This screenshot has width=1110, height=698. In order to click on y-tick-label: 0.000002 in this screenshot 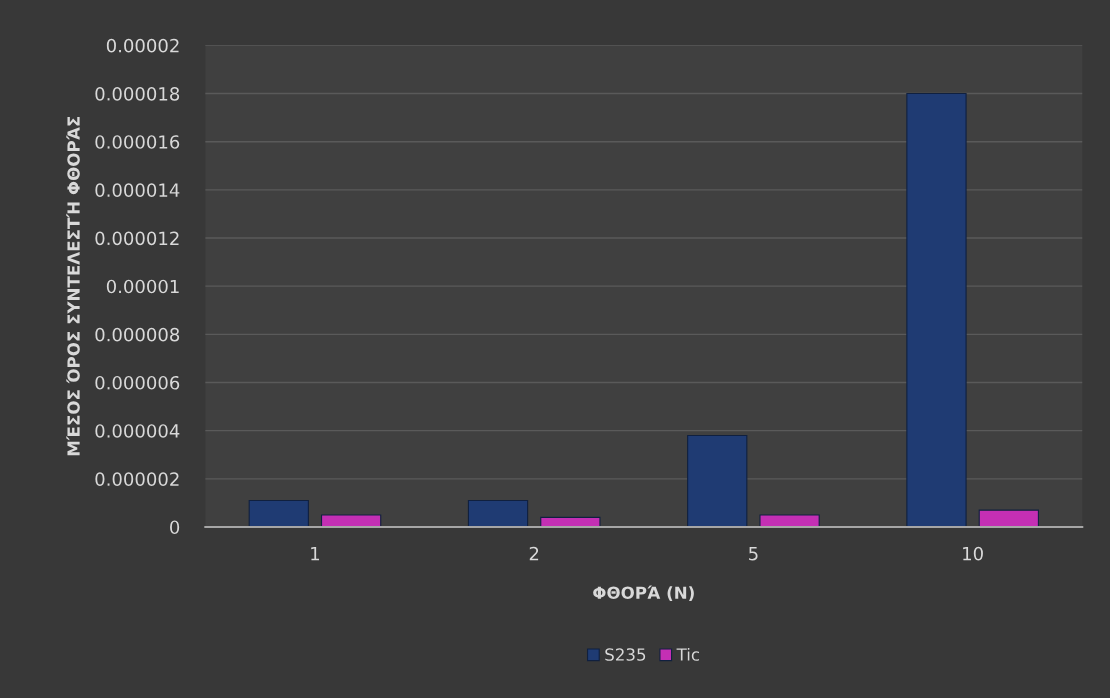, I will do `click(137, 479)`.